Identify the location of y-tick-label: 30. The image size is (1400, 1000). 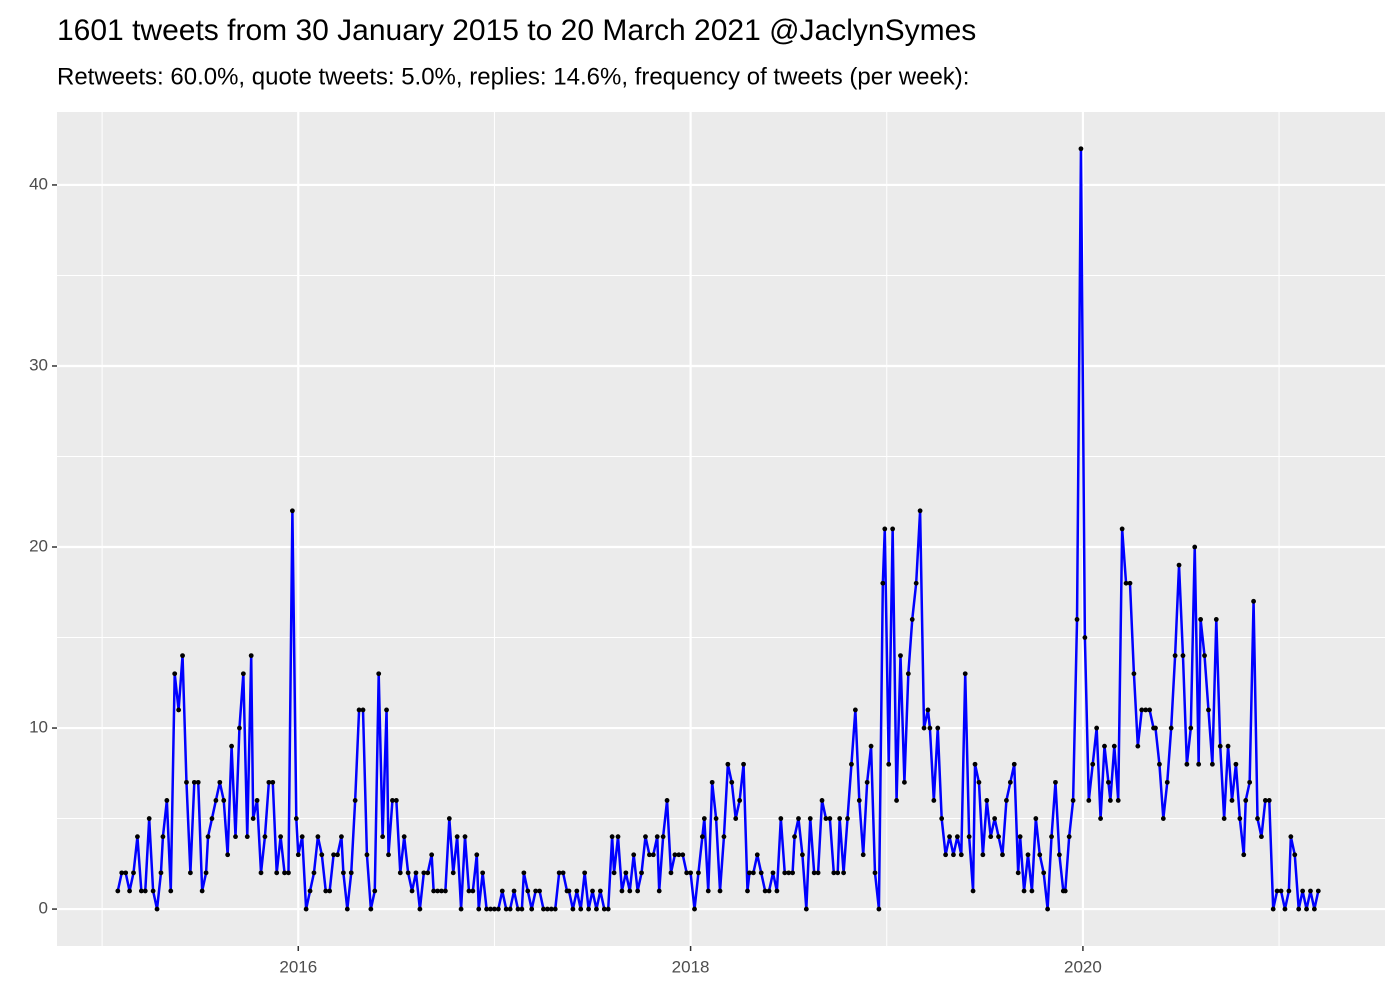
(38, 364).